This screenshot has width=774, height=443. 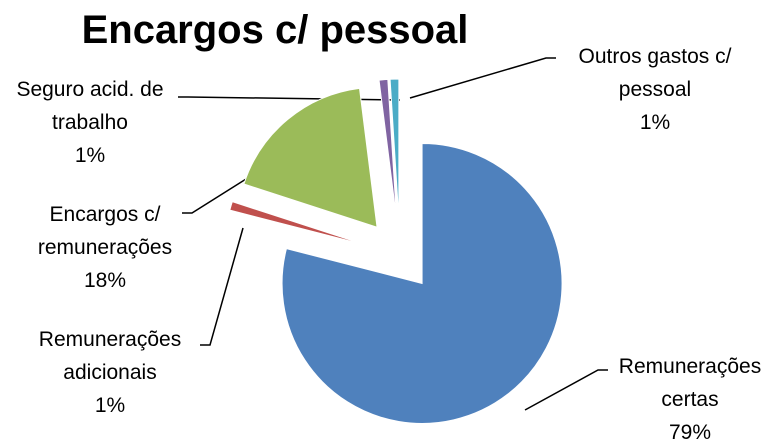 I want to click on label-name: Outros gastos c/ pessoal, so click(x=655, y=73).